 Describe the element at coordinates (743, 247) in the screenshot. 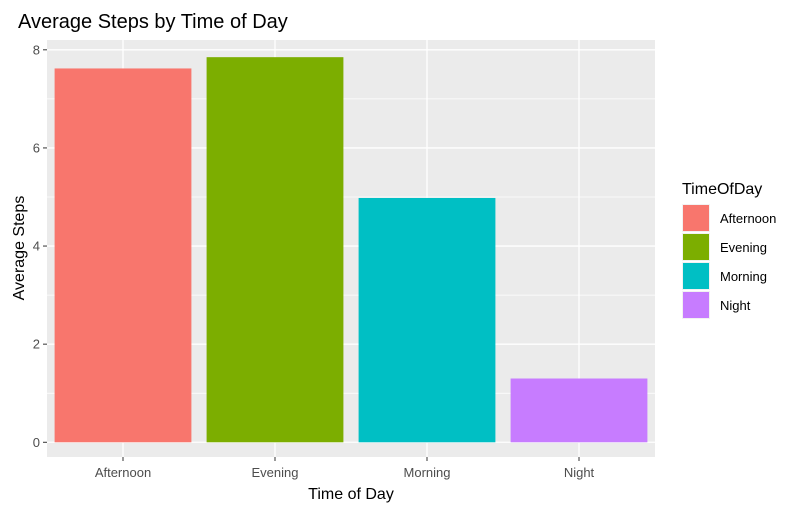

I see `legend-label-evening: Evening` at that location.